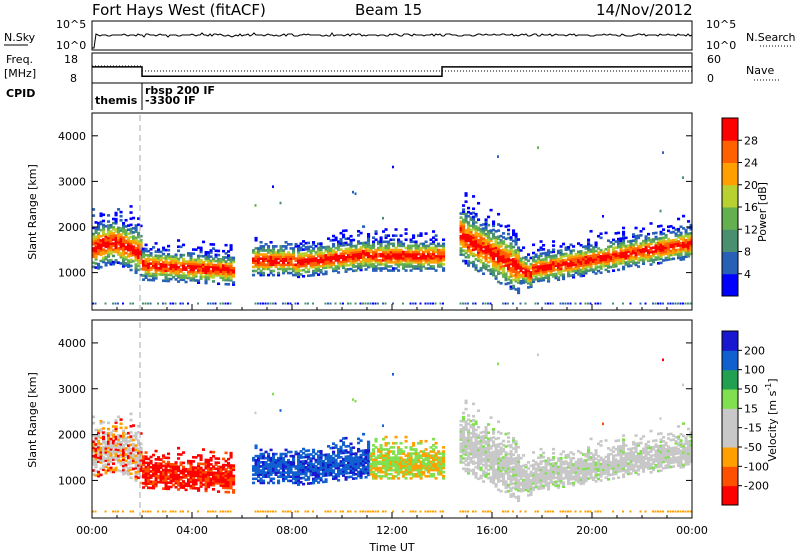 The width and height of the screenshot is (800, 558). Describe the element at coordinates (730, 174) in the screenshot. I see `colorbar-swatch` at that location.